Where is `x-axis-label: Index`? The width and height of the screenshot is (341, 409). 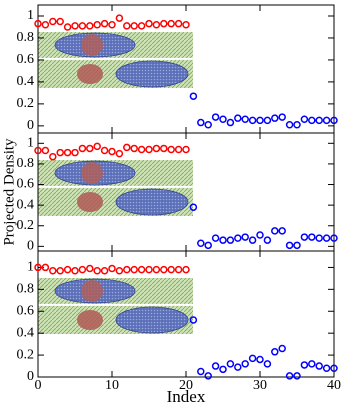
x-axis-label: Index is located at coordinates (186, 396).